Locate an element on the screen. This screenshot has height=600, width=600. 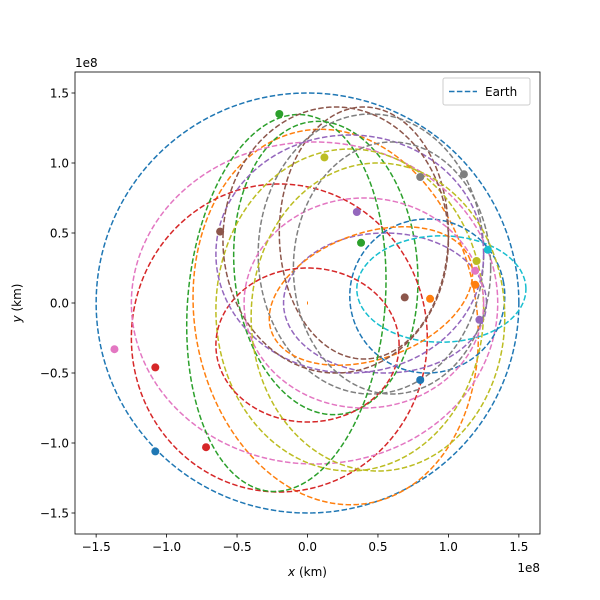
x-axis-ticks: −1.5 −1.0 −0.5 0.0 0.5 1.0 1.5 is located at coordinates (305, 544).